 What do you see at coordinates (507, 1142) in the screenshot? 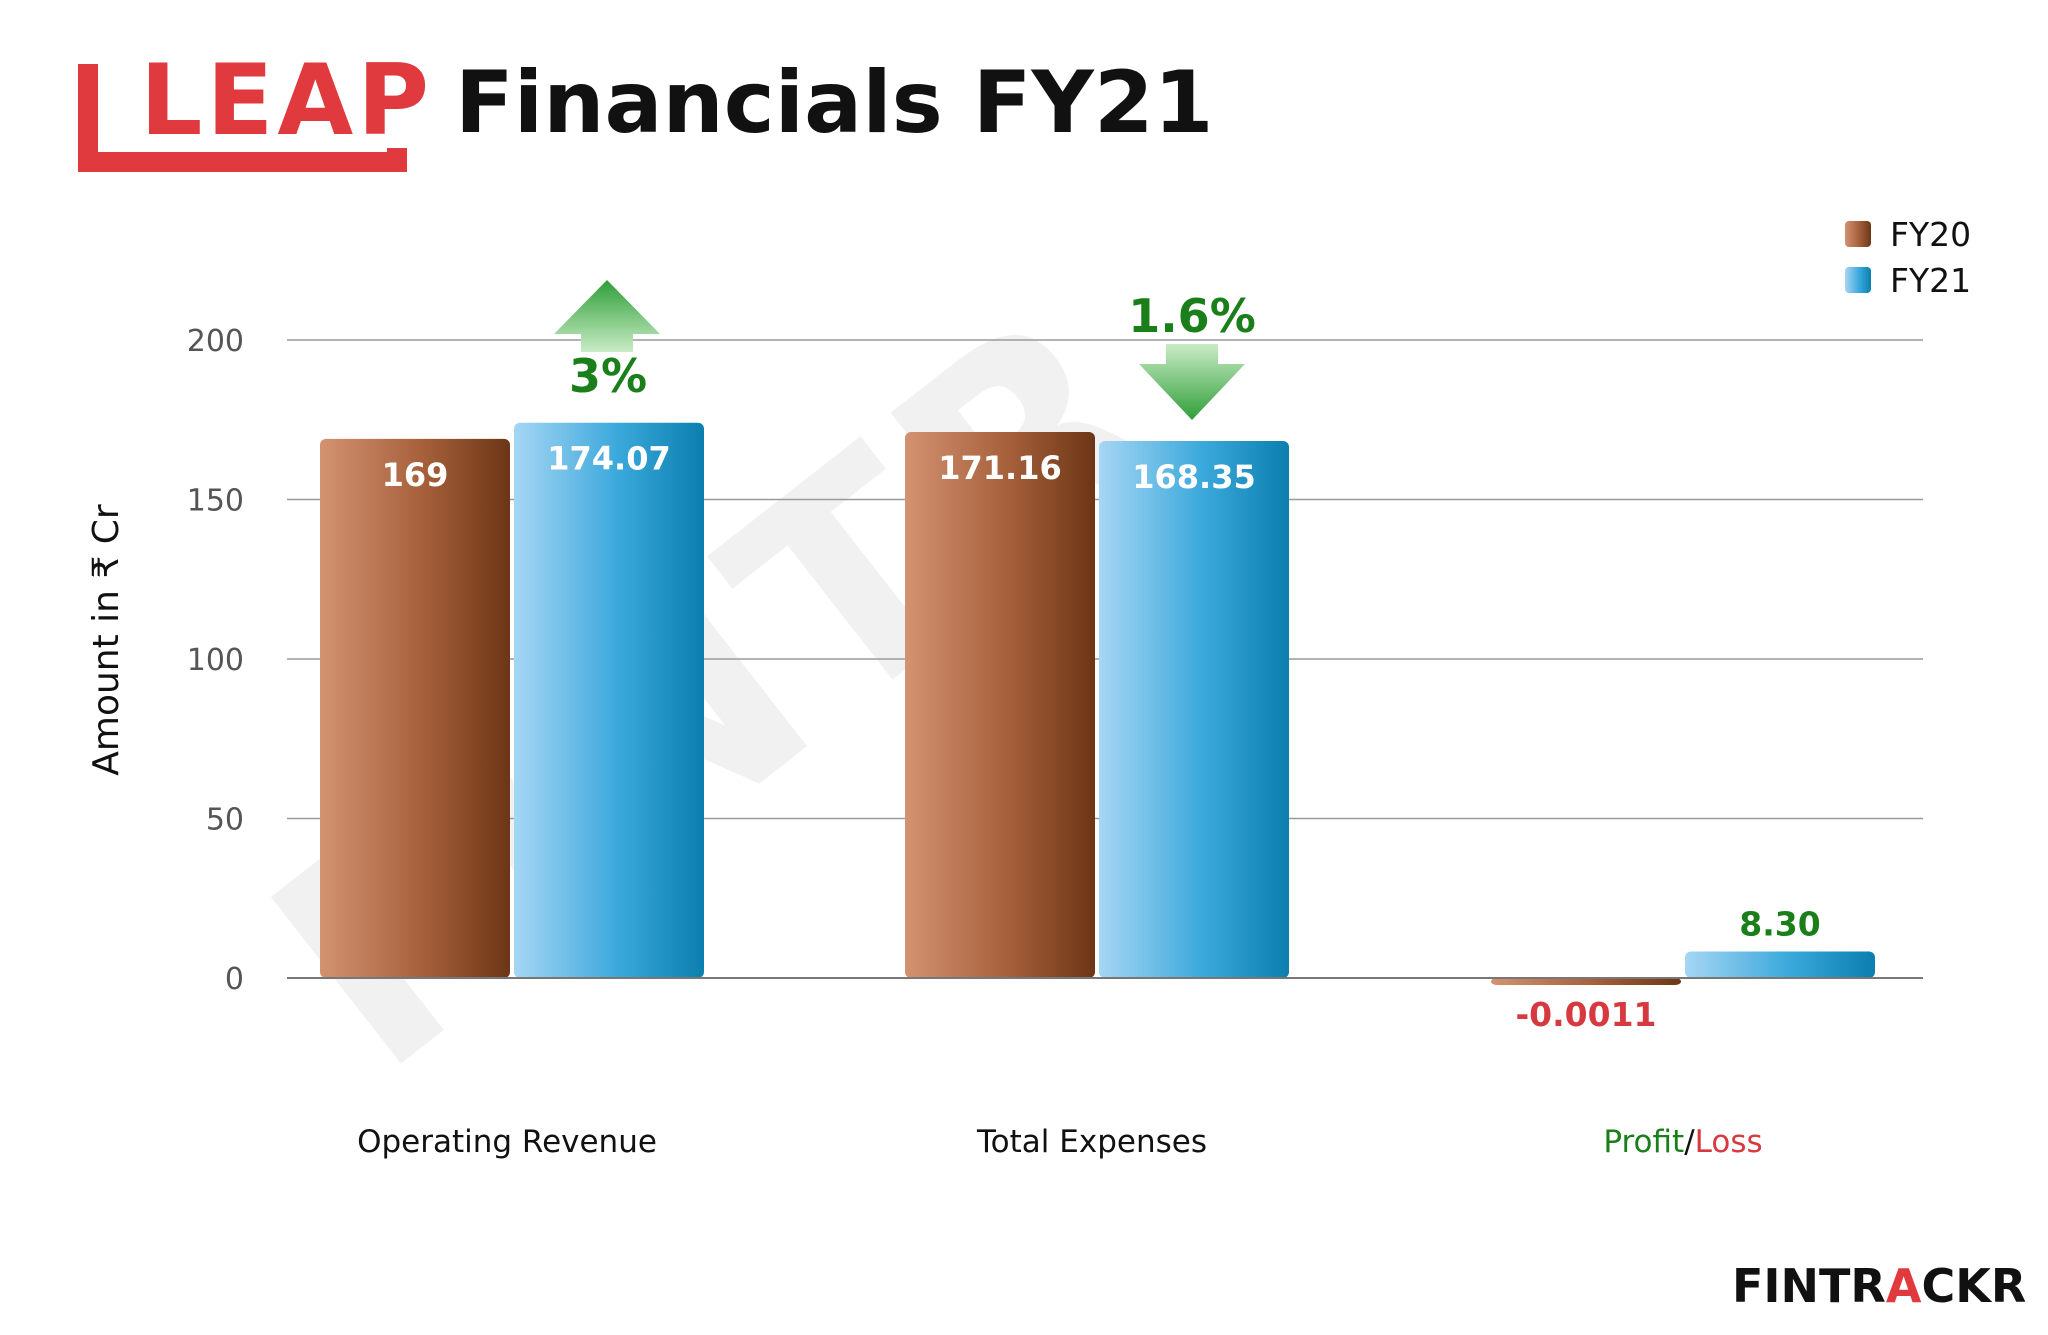
I see `x-tick-label-operating-revenue: Operating Revenue` at bounding box center [507, 1142].